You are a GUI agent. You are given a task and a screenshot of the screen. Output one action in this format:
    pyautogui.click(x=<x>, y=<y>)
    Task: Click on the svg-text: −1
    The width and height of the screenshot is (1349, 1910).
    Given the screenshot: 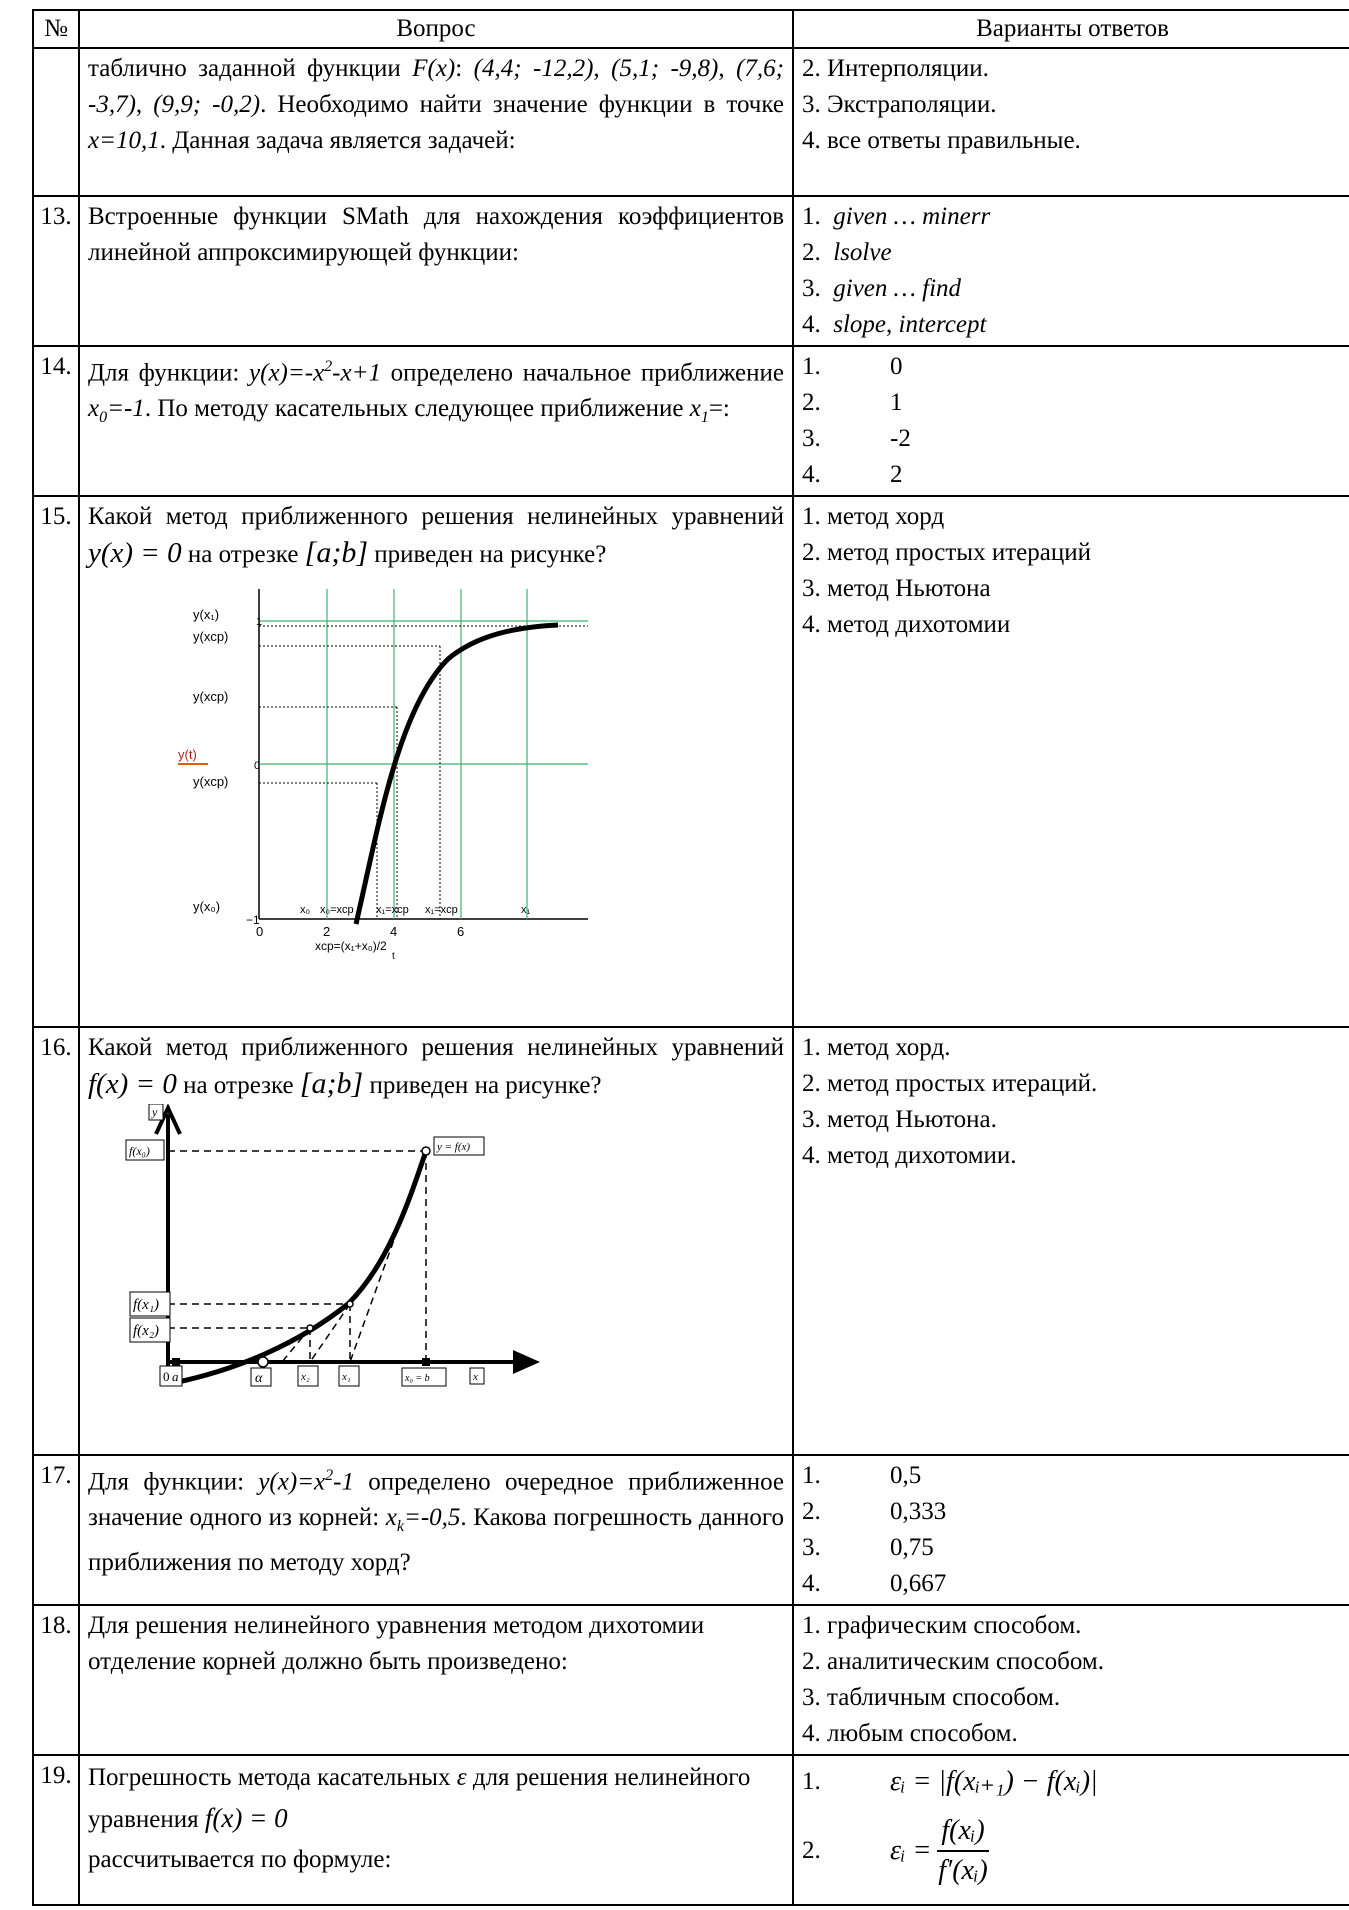 What is the action you would take?
    pyautogui.click(x=253, y=920)
    